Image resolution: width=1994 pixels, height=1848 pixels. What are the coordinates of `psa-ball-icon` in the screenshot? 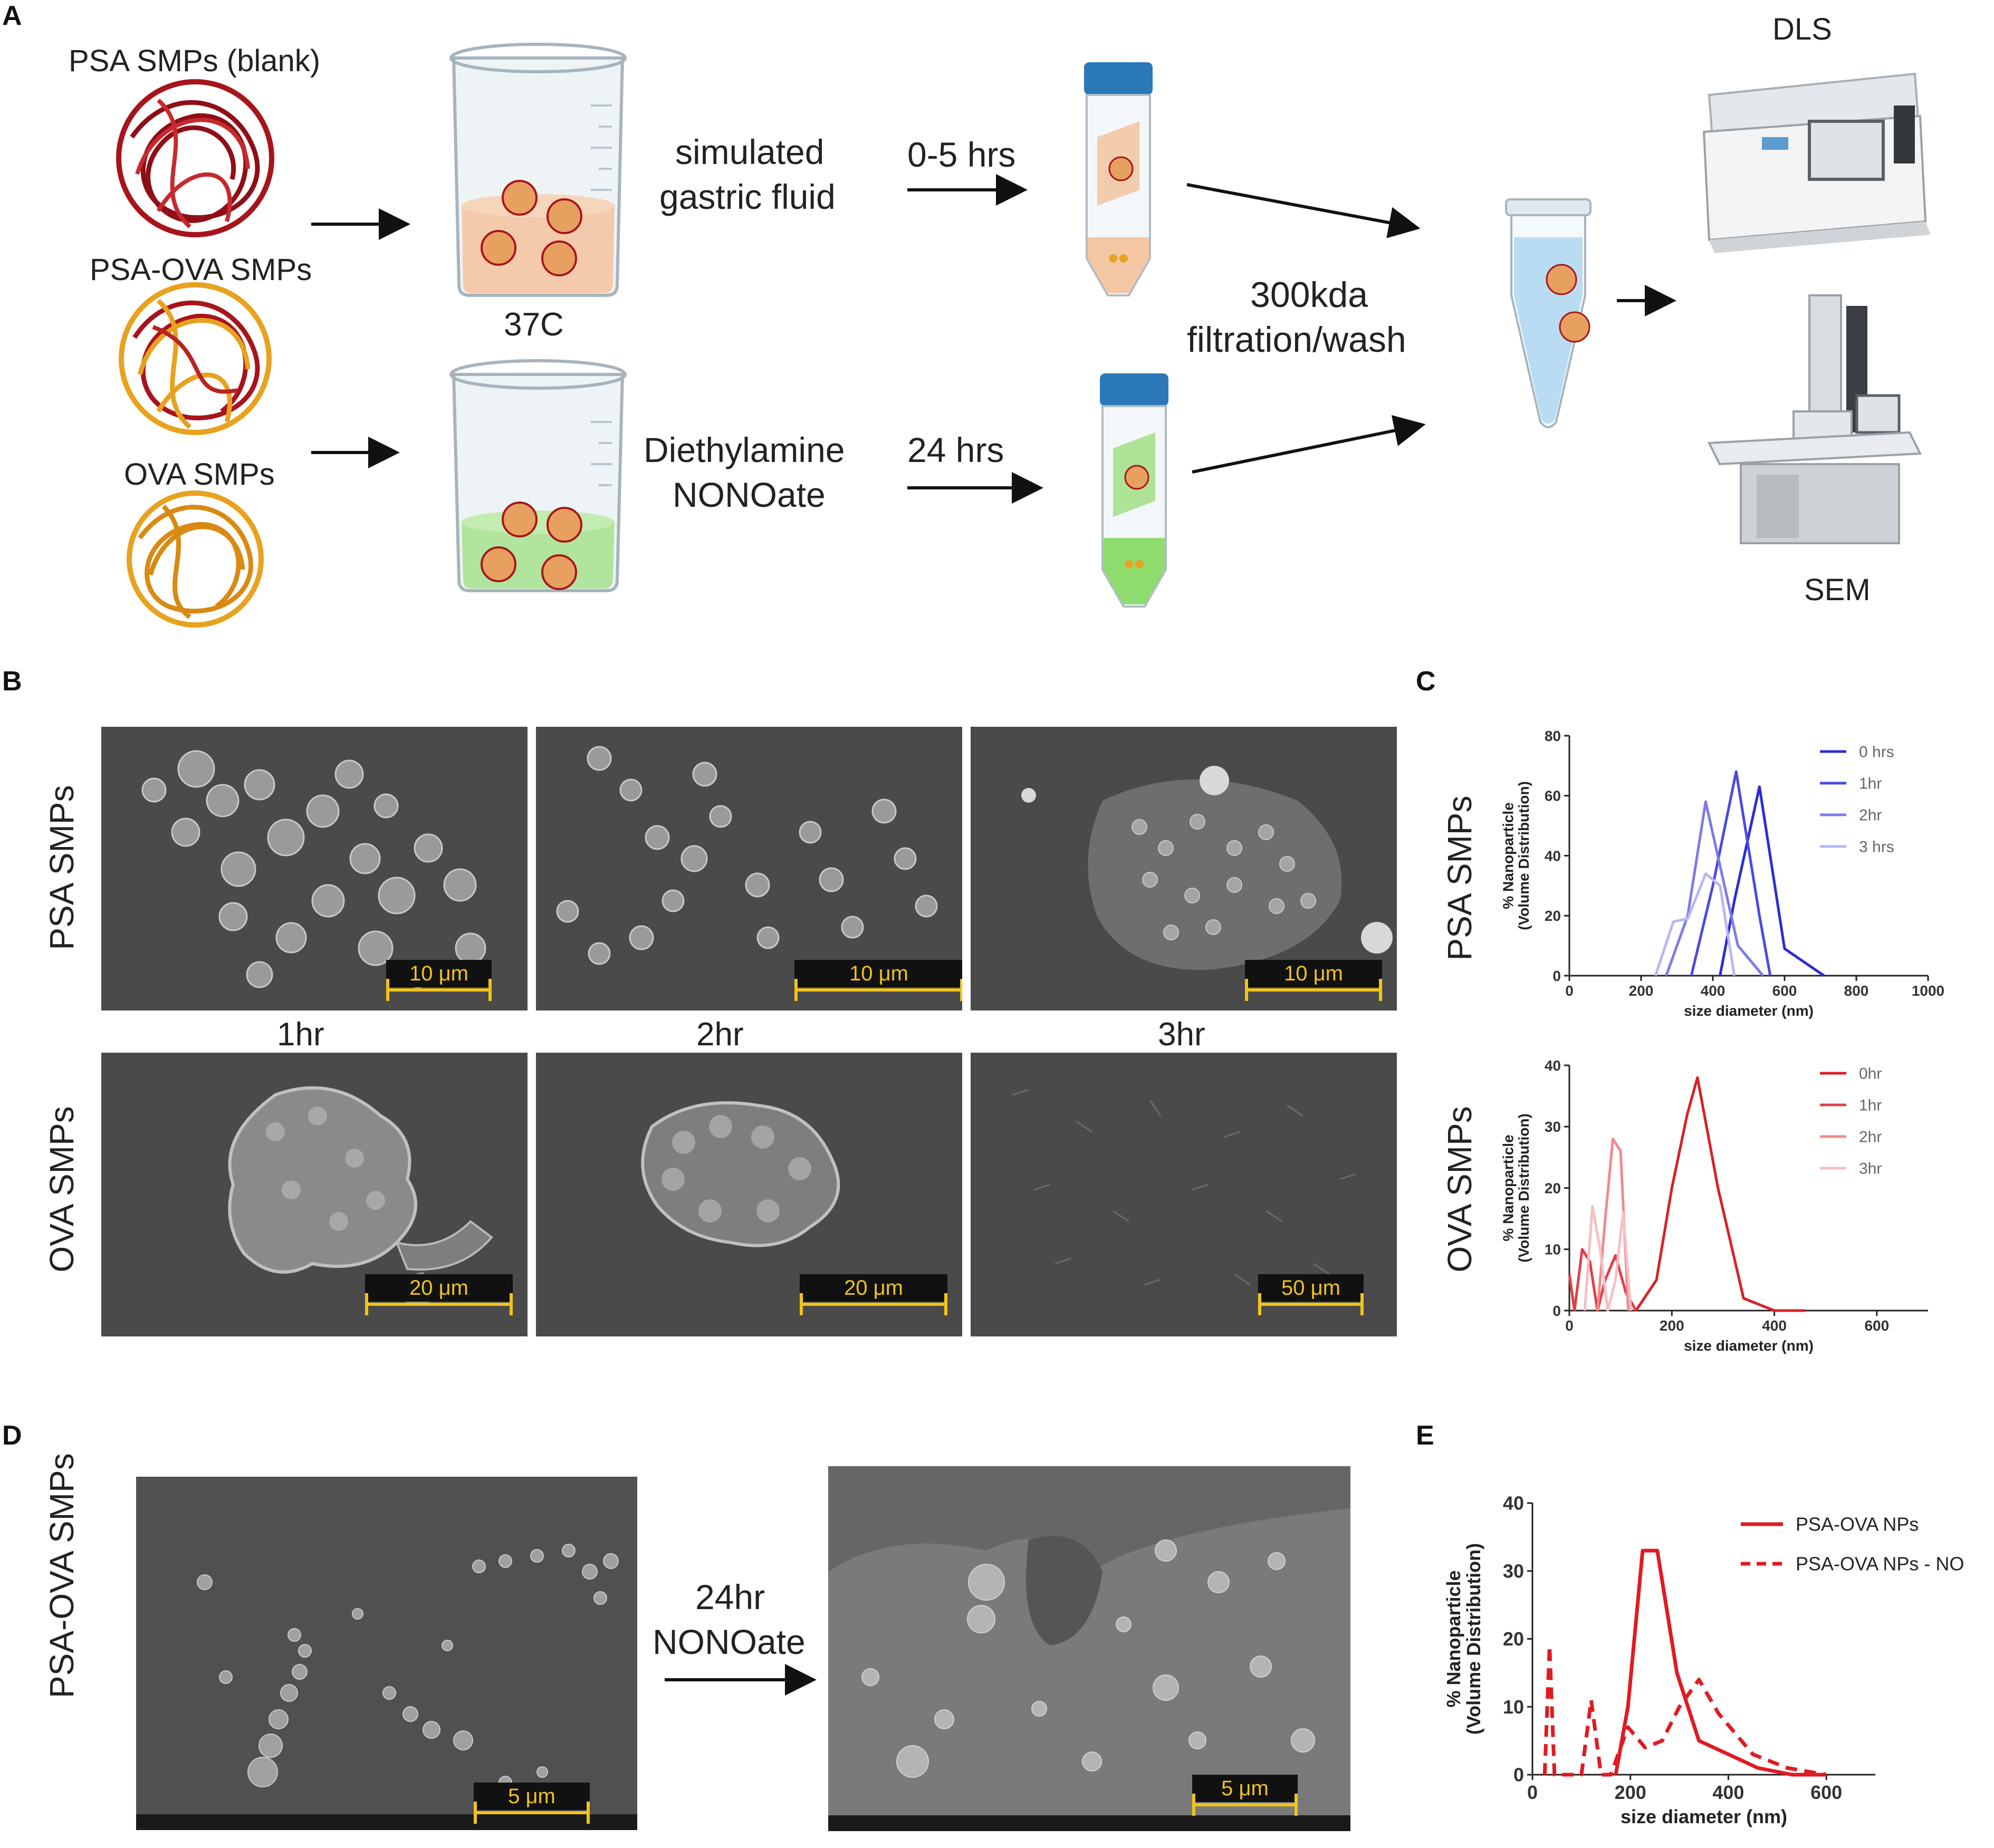 It's located at (195, 158).